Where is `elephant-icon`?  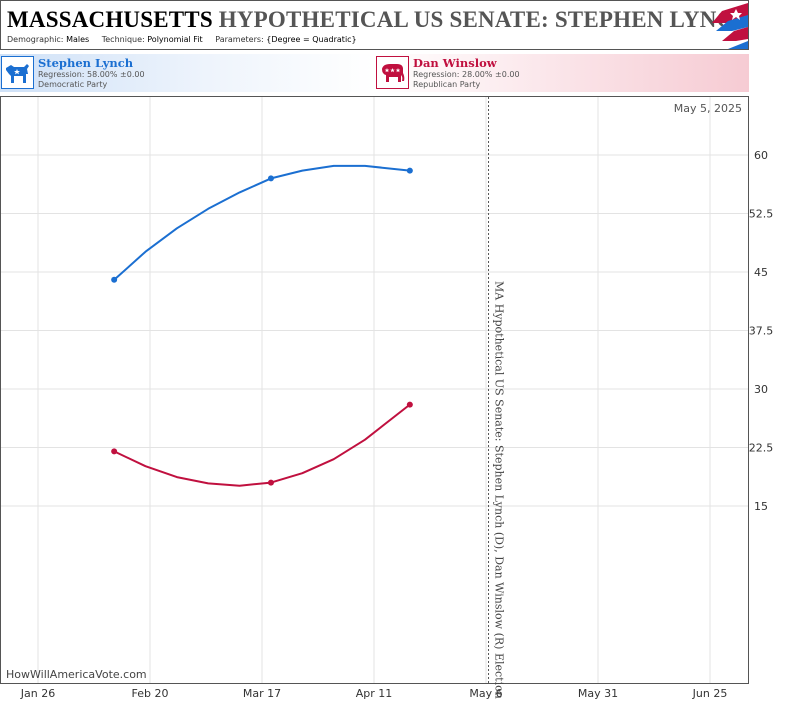 elephant-icon is located at coordinates (392, 72).